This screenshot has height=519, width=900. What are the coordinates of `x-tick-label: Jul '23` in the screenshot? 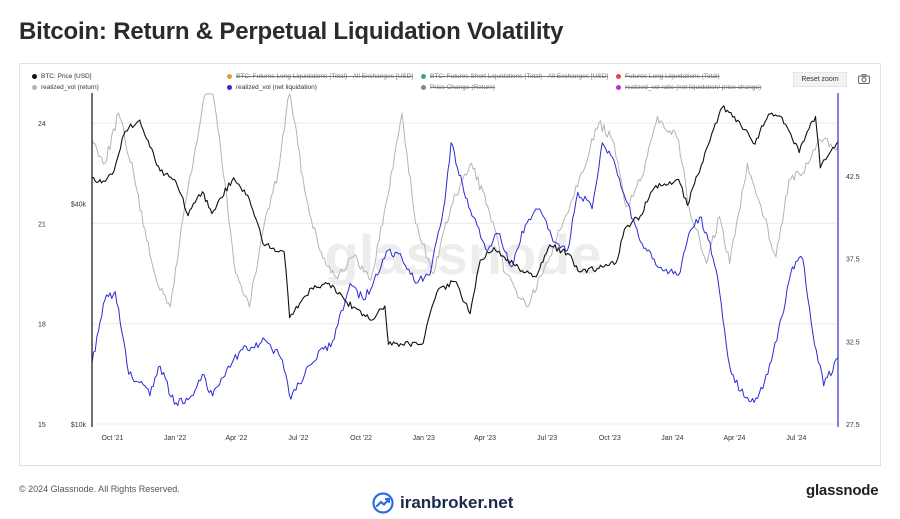 It's located at (547, 438).